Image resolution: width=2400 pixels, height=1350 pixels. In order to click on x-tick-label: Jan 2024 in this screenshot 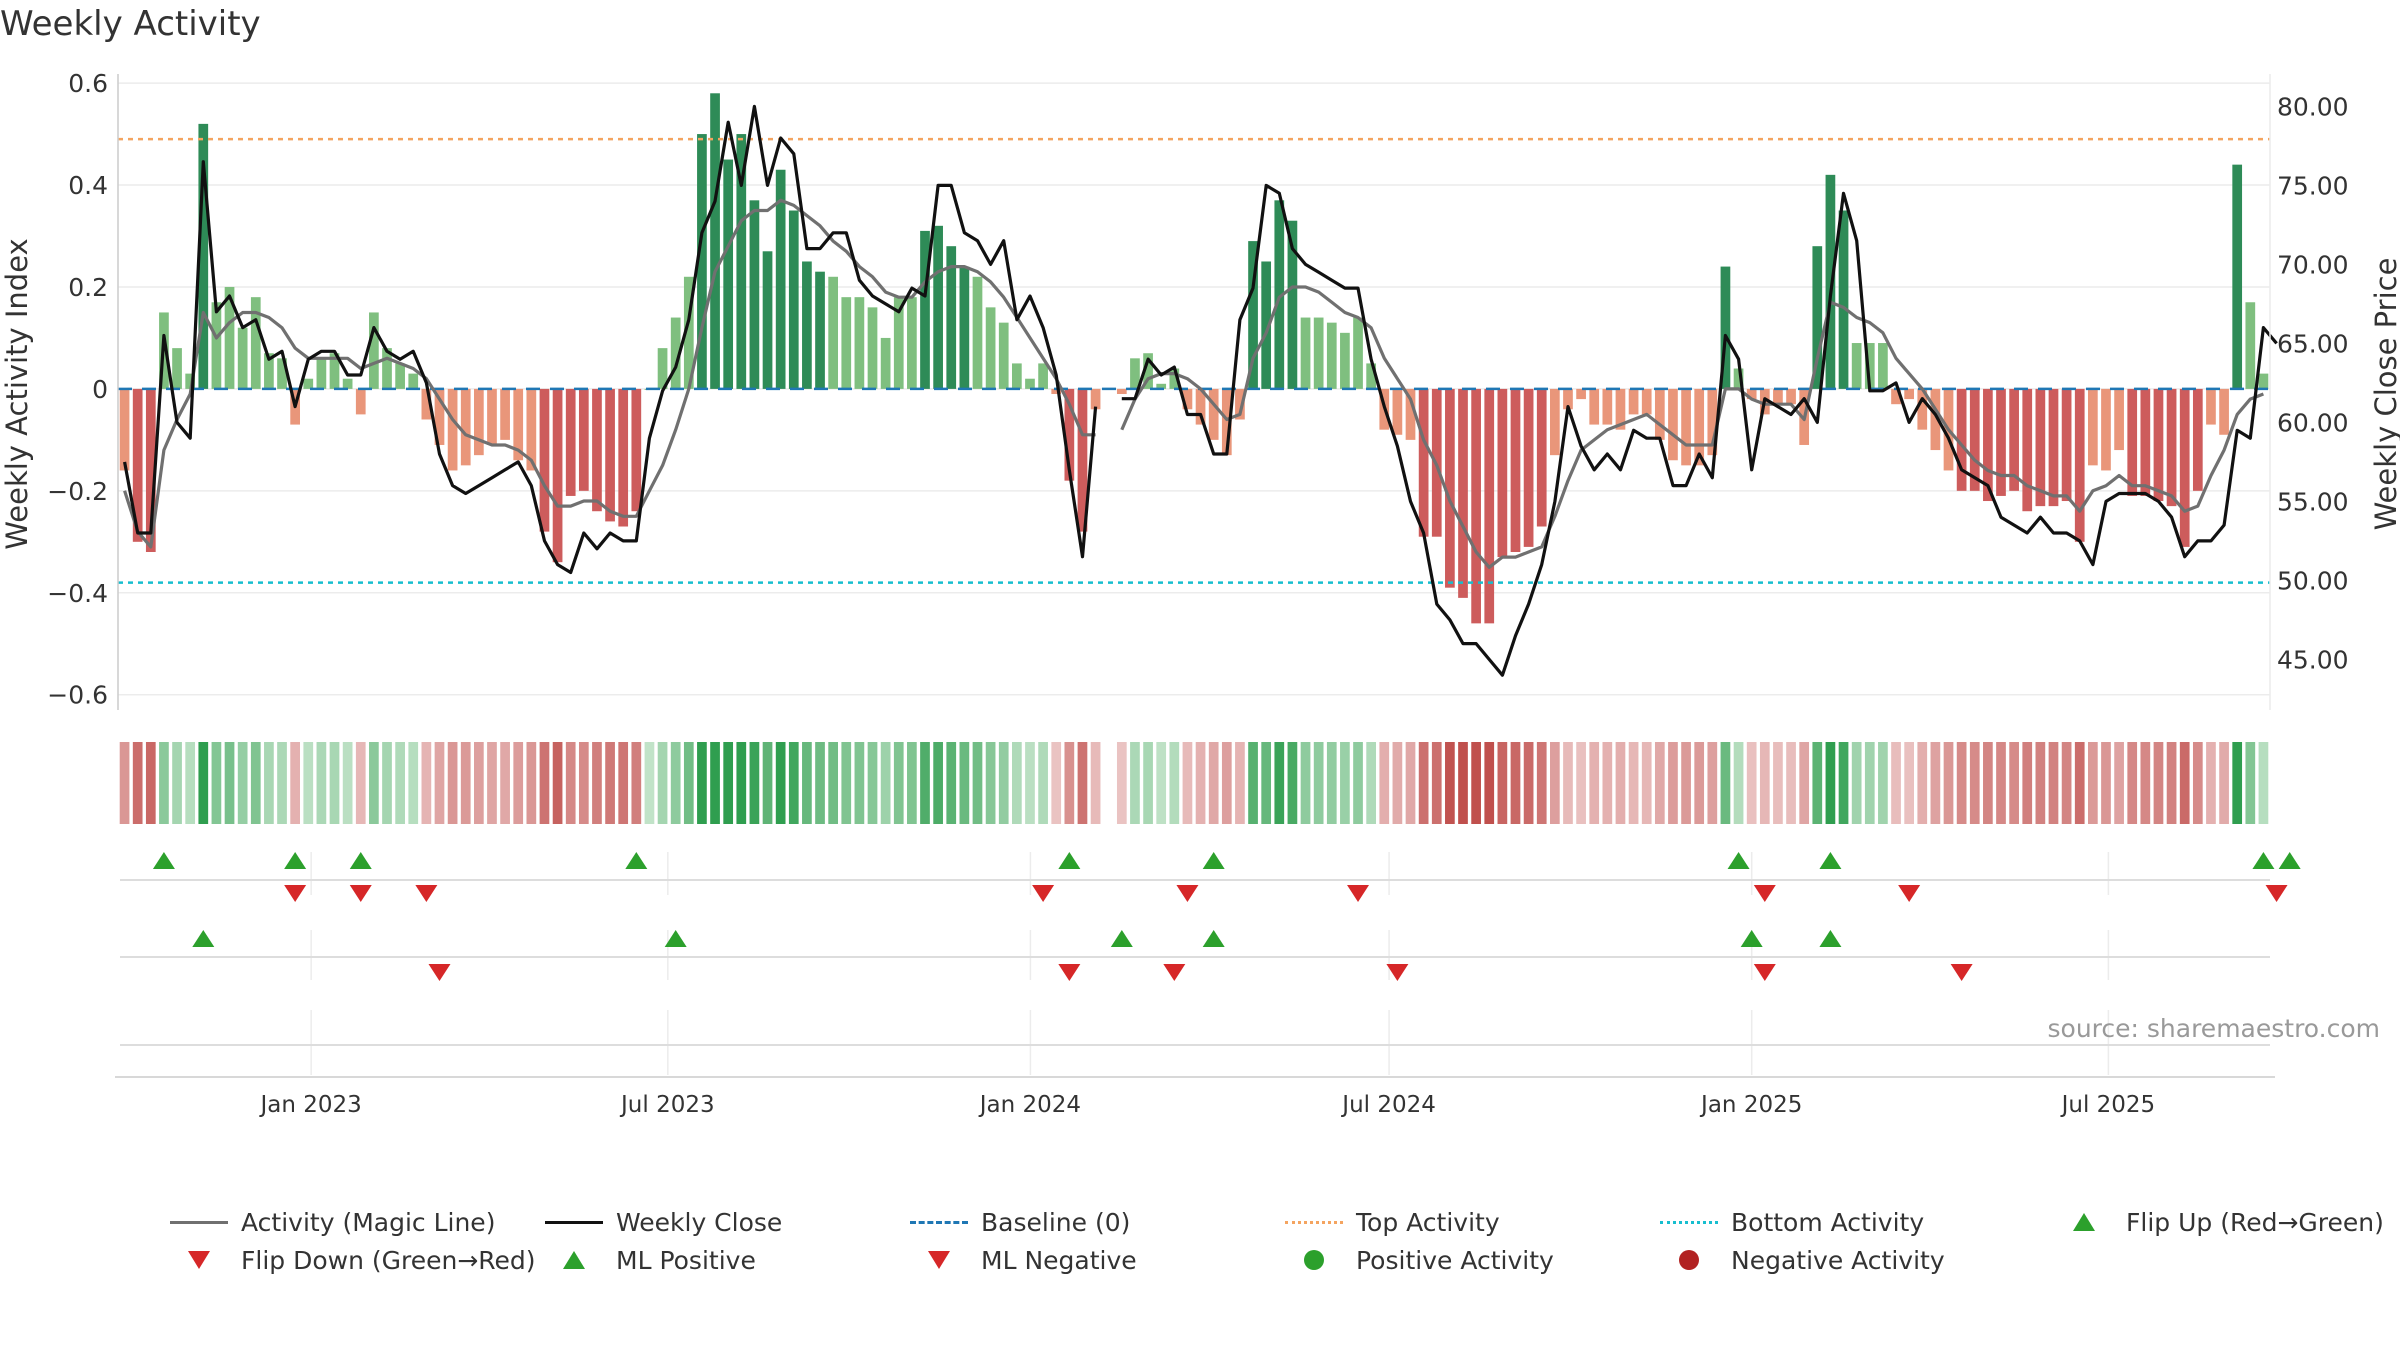, I will do `click(1029, 1105)`.